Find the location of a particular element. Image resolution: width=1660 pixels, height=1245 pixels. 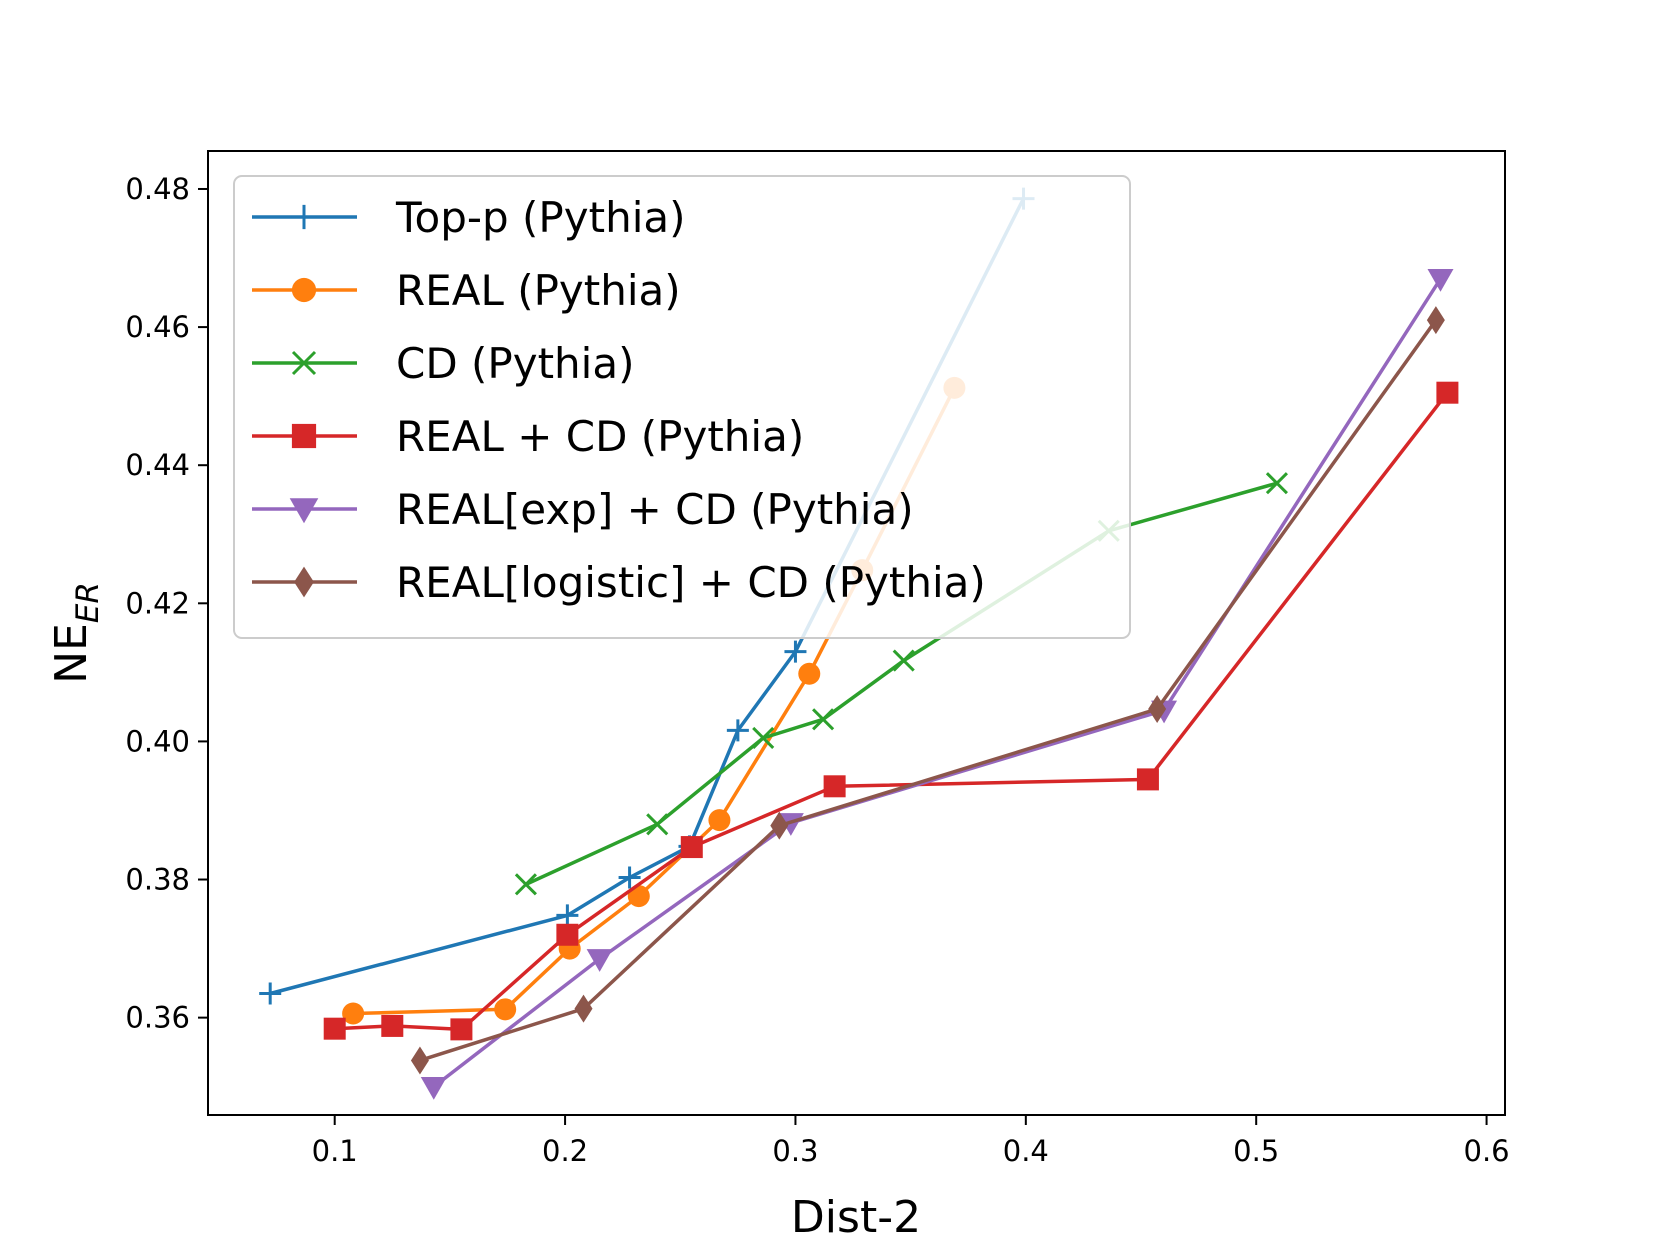

legend-item: Top-p (Pythia) is located at coordinates (469, 217).